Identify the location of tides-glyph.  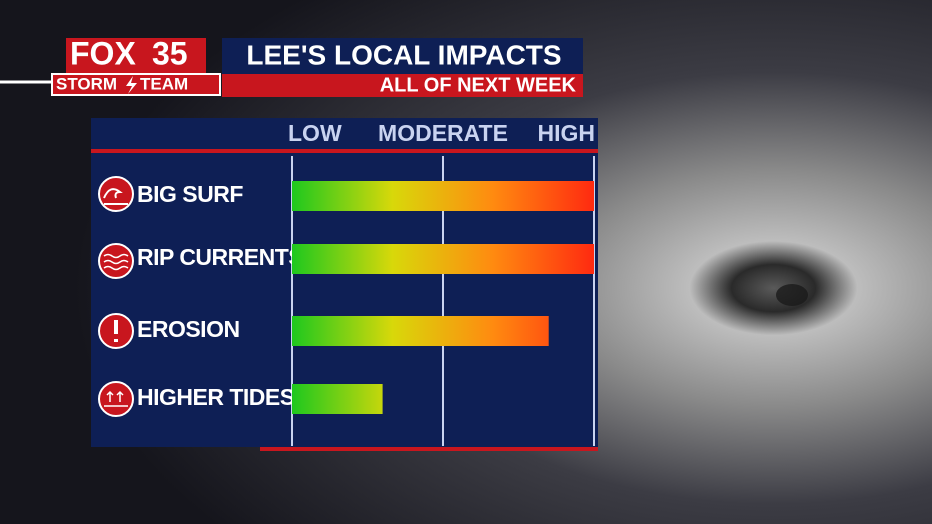
(116, 398).